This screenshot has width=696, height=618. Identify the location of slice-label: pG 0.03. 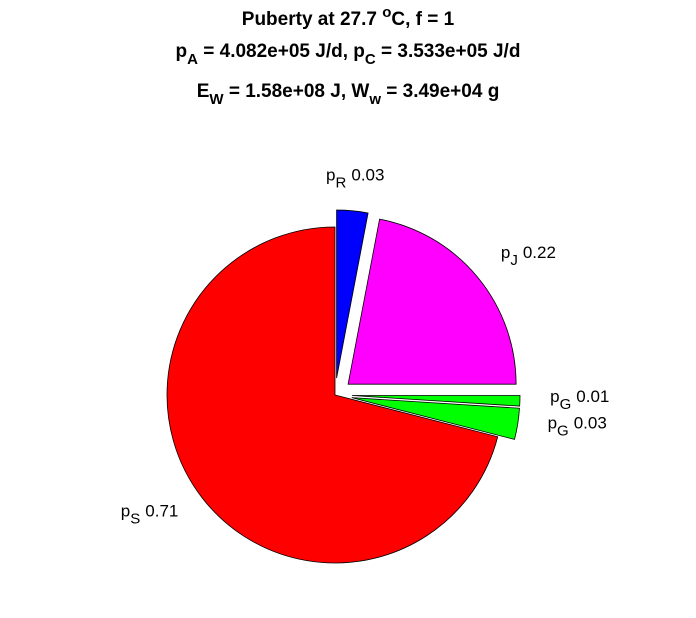
(577, 427).